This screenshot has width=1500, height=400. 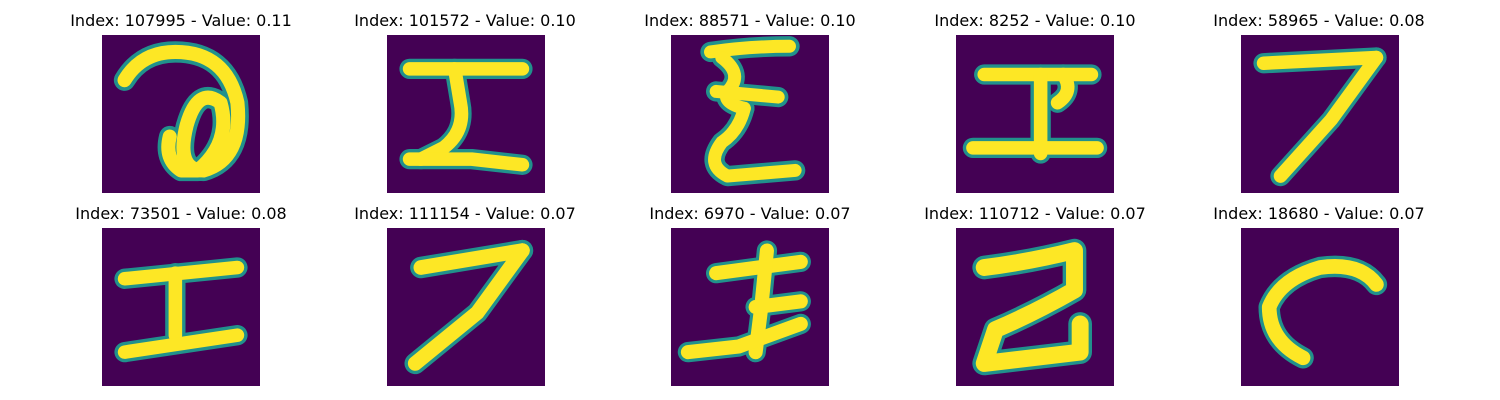 What do you see at coordinates (465, 213) in the screenshot?
I see `panel-title: Index: 111154 - Value: 0.07` at bounding box center [465, 213].